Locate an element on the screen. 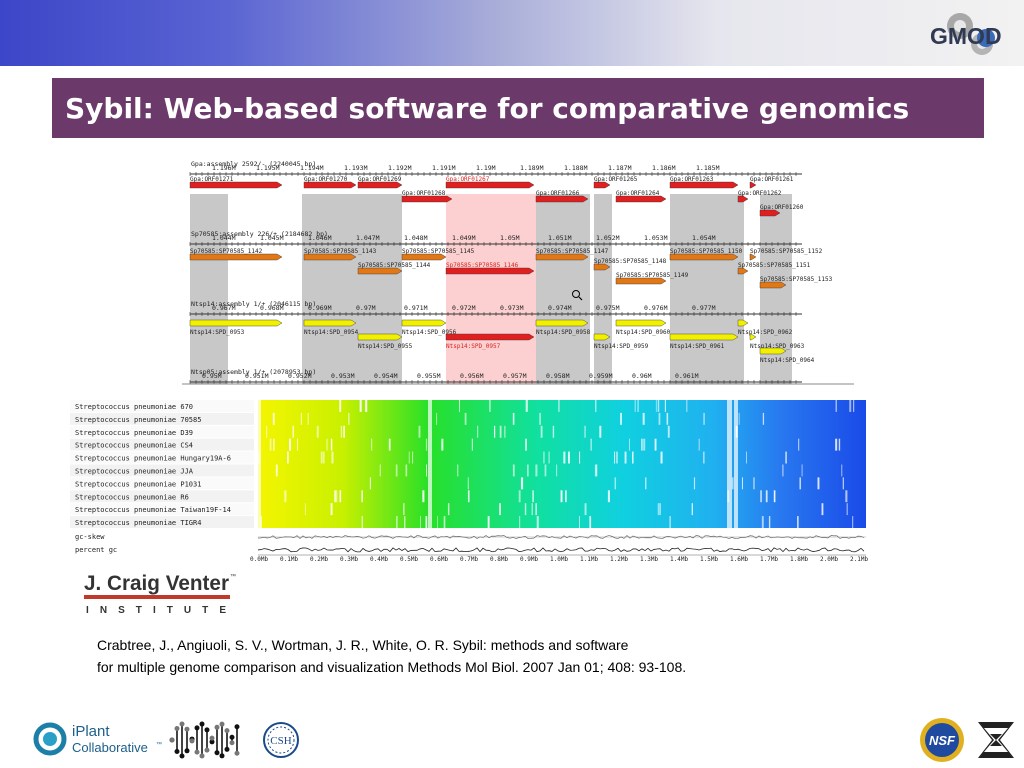 This screenshot has height=768, width=1024. gene-label: Sp70585:SP70585_1143 is located at coordinates (340, 251).